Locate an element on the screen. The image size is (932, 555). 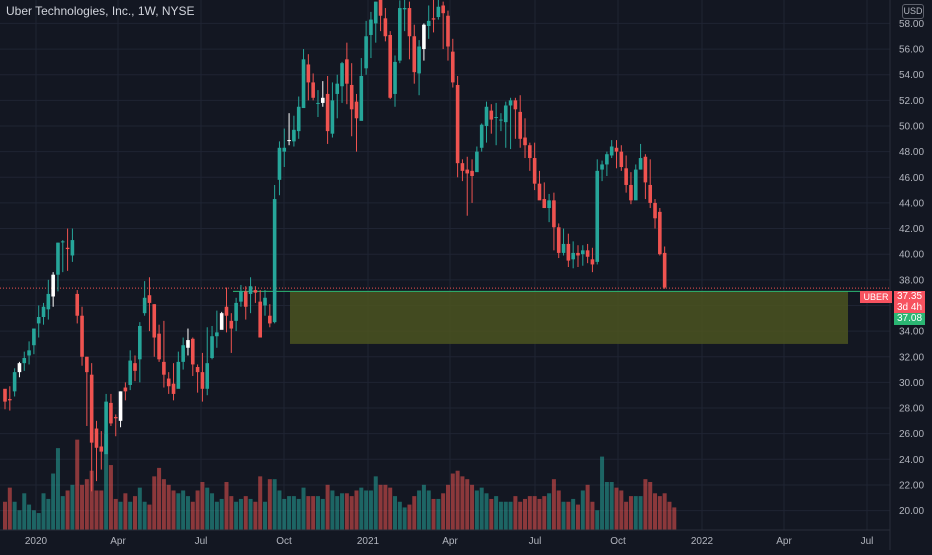
last-price-label: 37.35 is located at coordinates (910, 297).